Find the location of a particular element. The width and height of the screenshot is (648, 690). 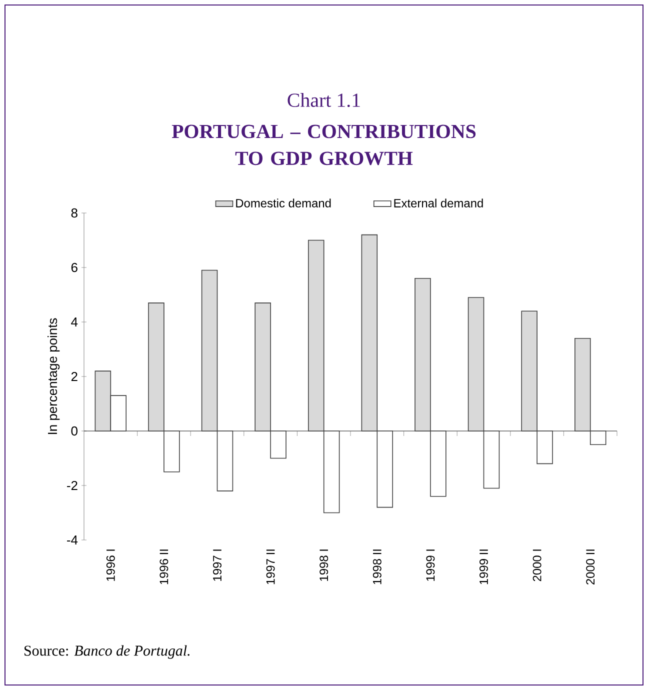

legend-label: External demand is located at coordinates (438, 203).